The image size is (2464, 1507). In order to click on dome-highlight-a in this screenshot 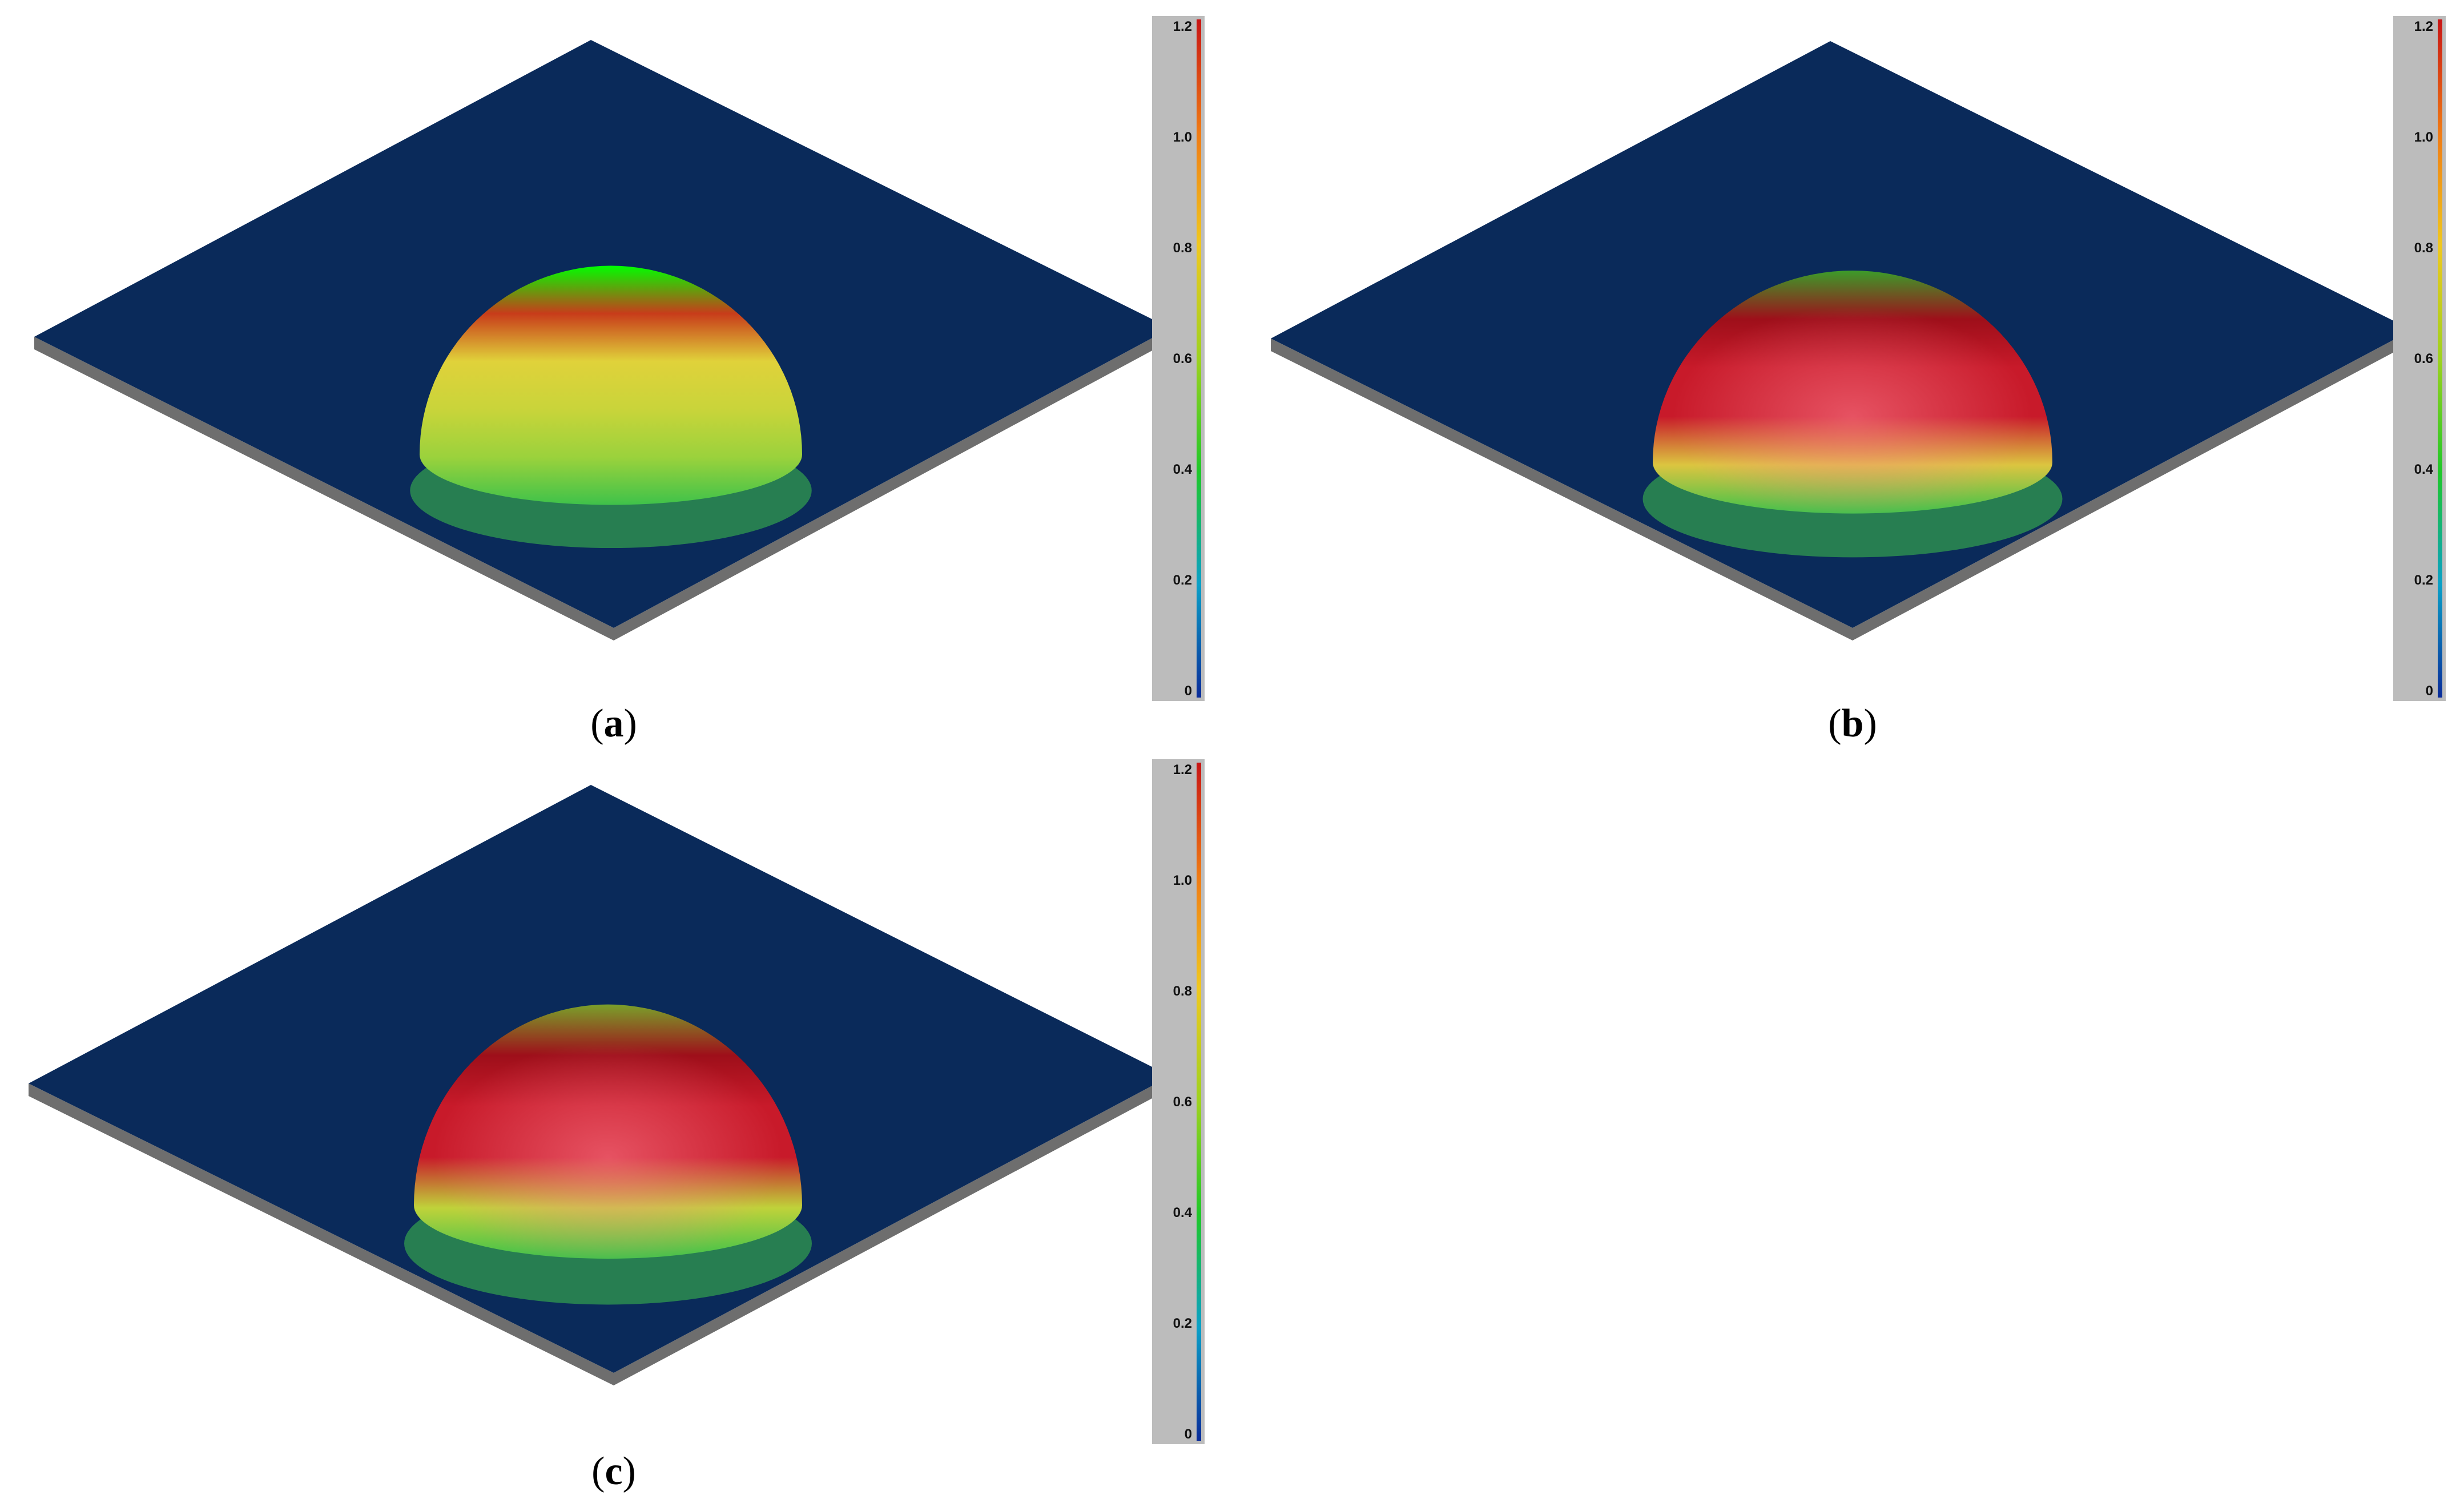, I will do `click(611, 385)`.